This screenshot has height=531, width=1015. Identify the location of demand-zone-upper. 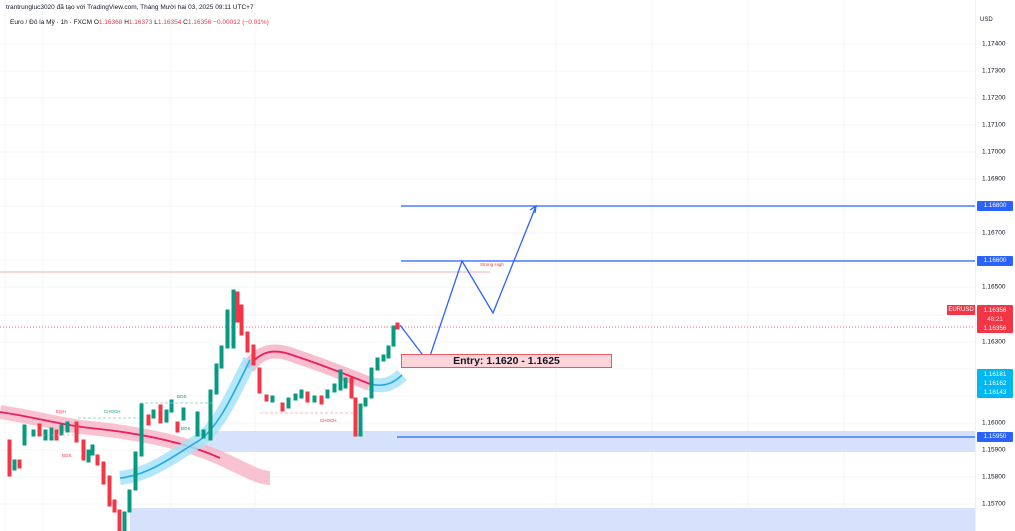
(590, 441).